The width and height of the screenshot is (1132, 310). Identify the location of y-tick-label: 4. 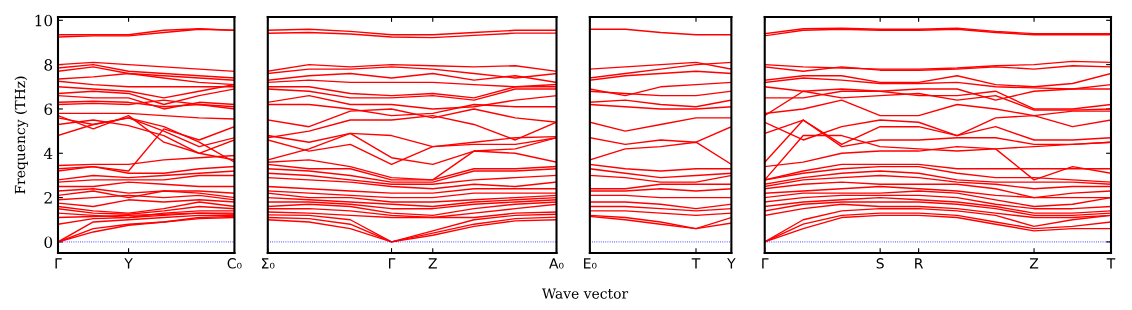
(48, 153).